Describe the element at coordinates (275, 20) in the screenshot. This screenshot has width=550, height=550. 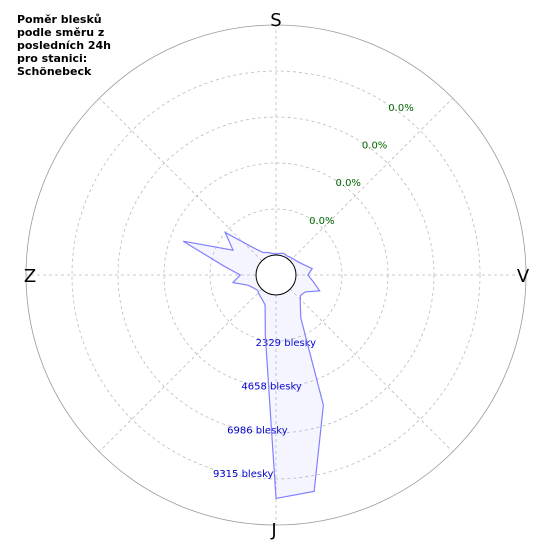
I see `direction-label: S` at that location.